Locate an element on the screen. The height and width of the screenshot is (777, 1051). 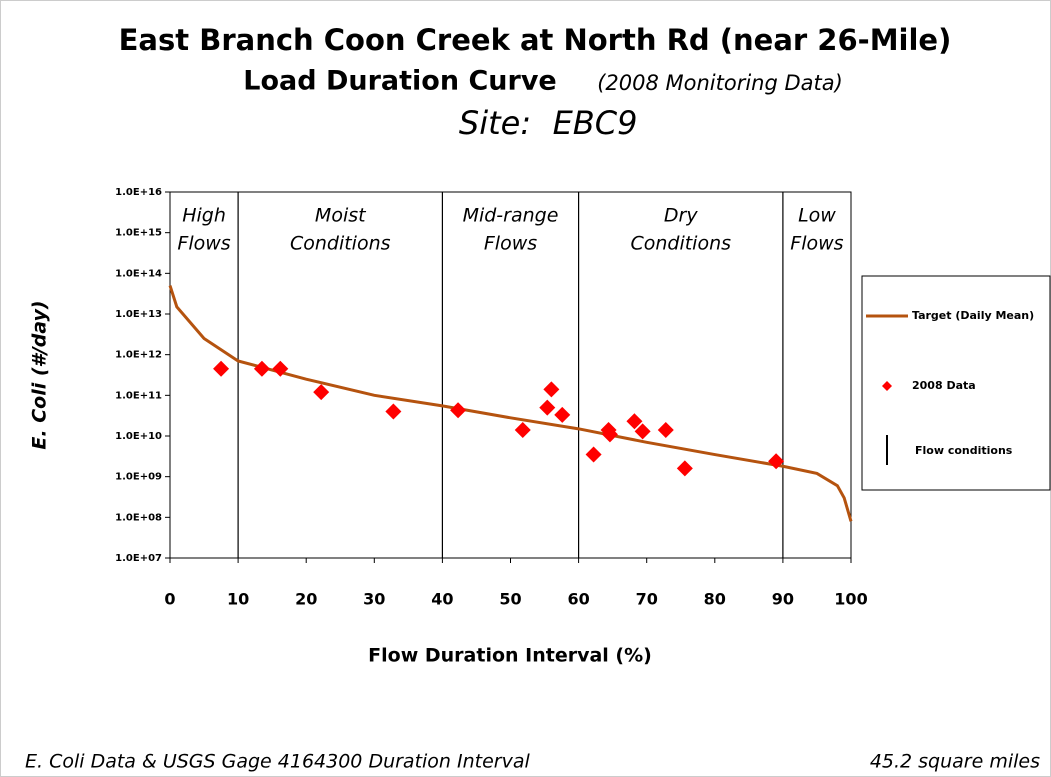
region-label: Moist is located at coordinates (341, 216).